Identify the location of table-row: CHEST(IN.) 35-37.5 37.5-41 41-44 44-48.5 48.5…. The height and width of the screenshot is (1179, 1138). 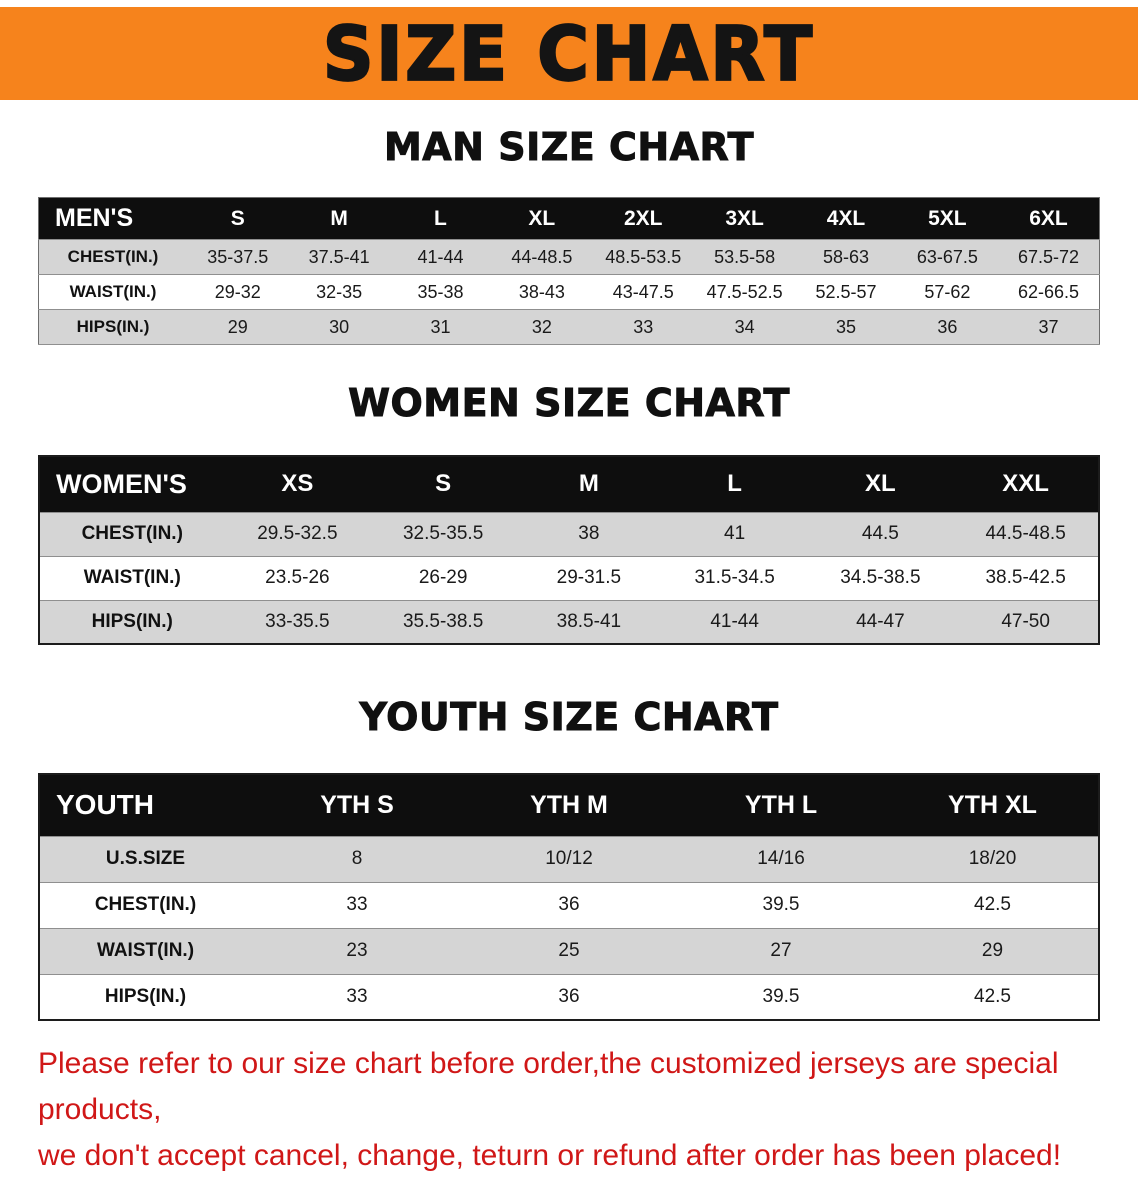
(569, 257).